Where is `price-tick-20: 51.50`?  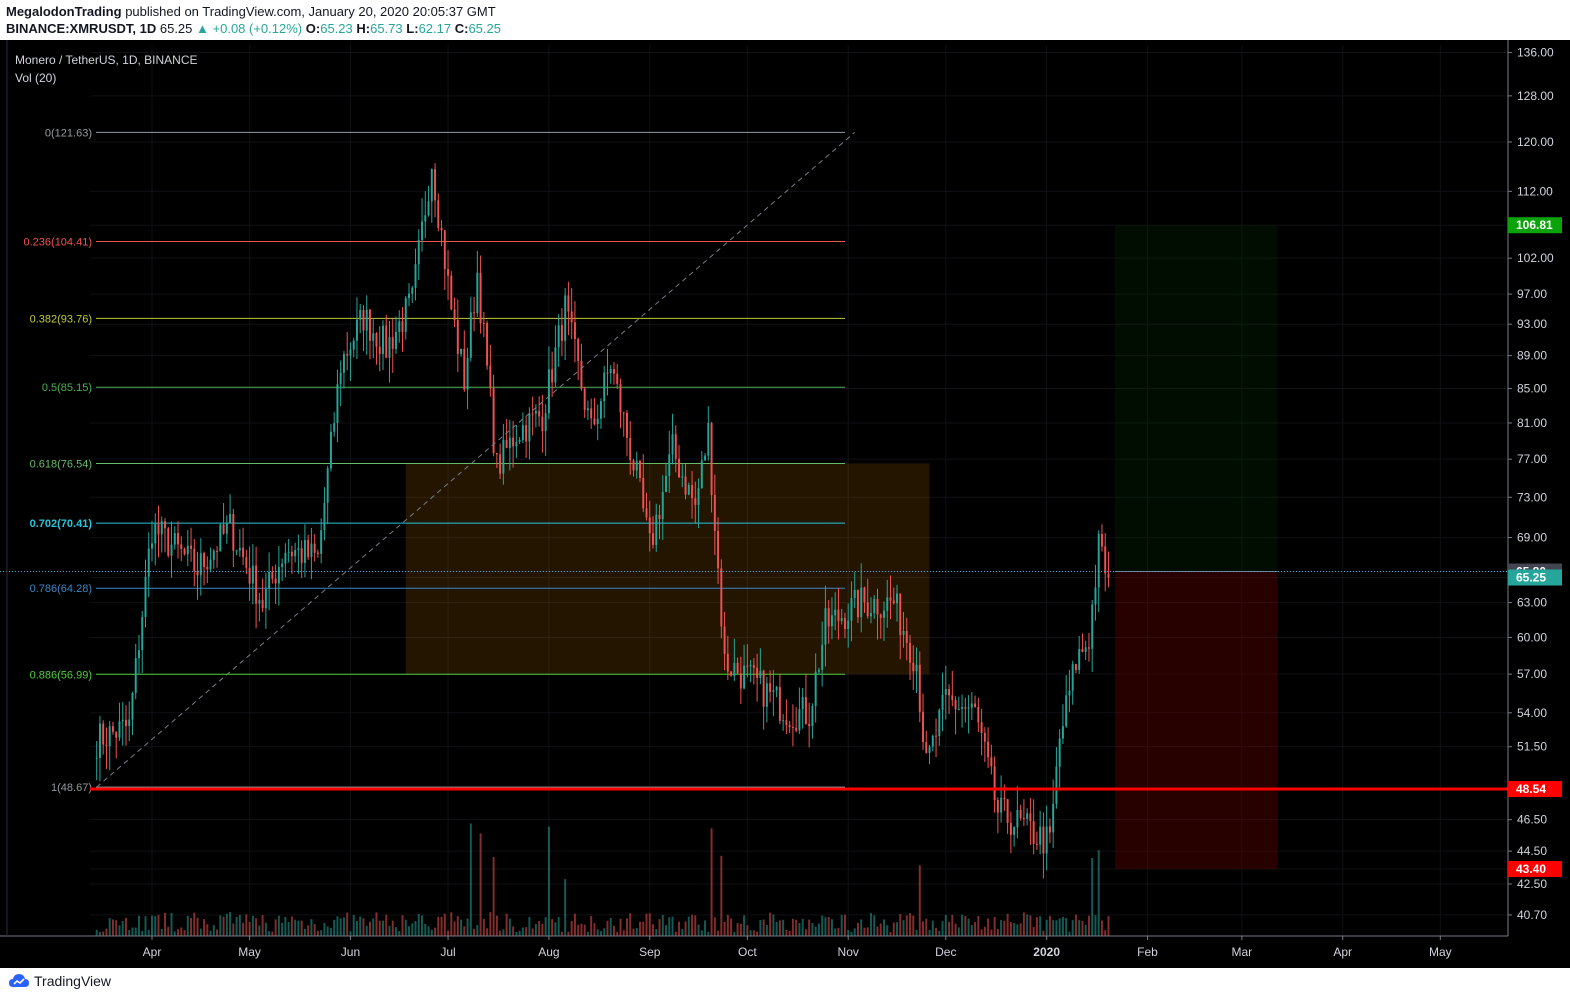 price-tick-20: 51.50 is located at coordinates (1532, 747).